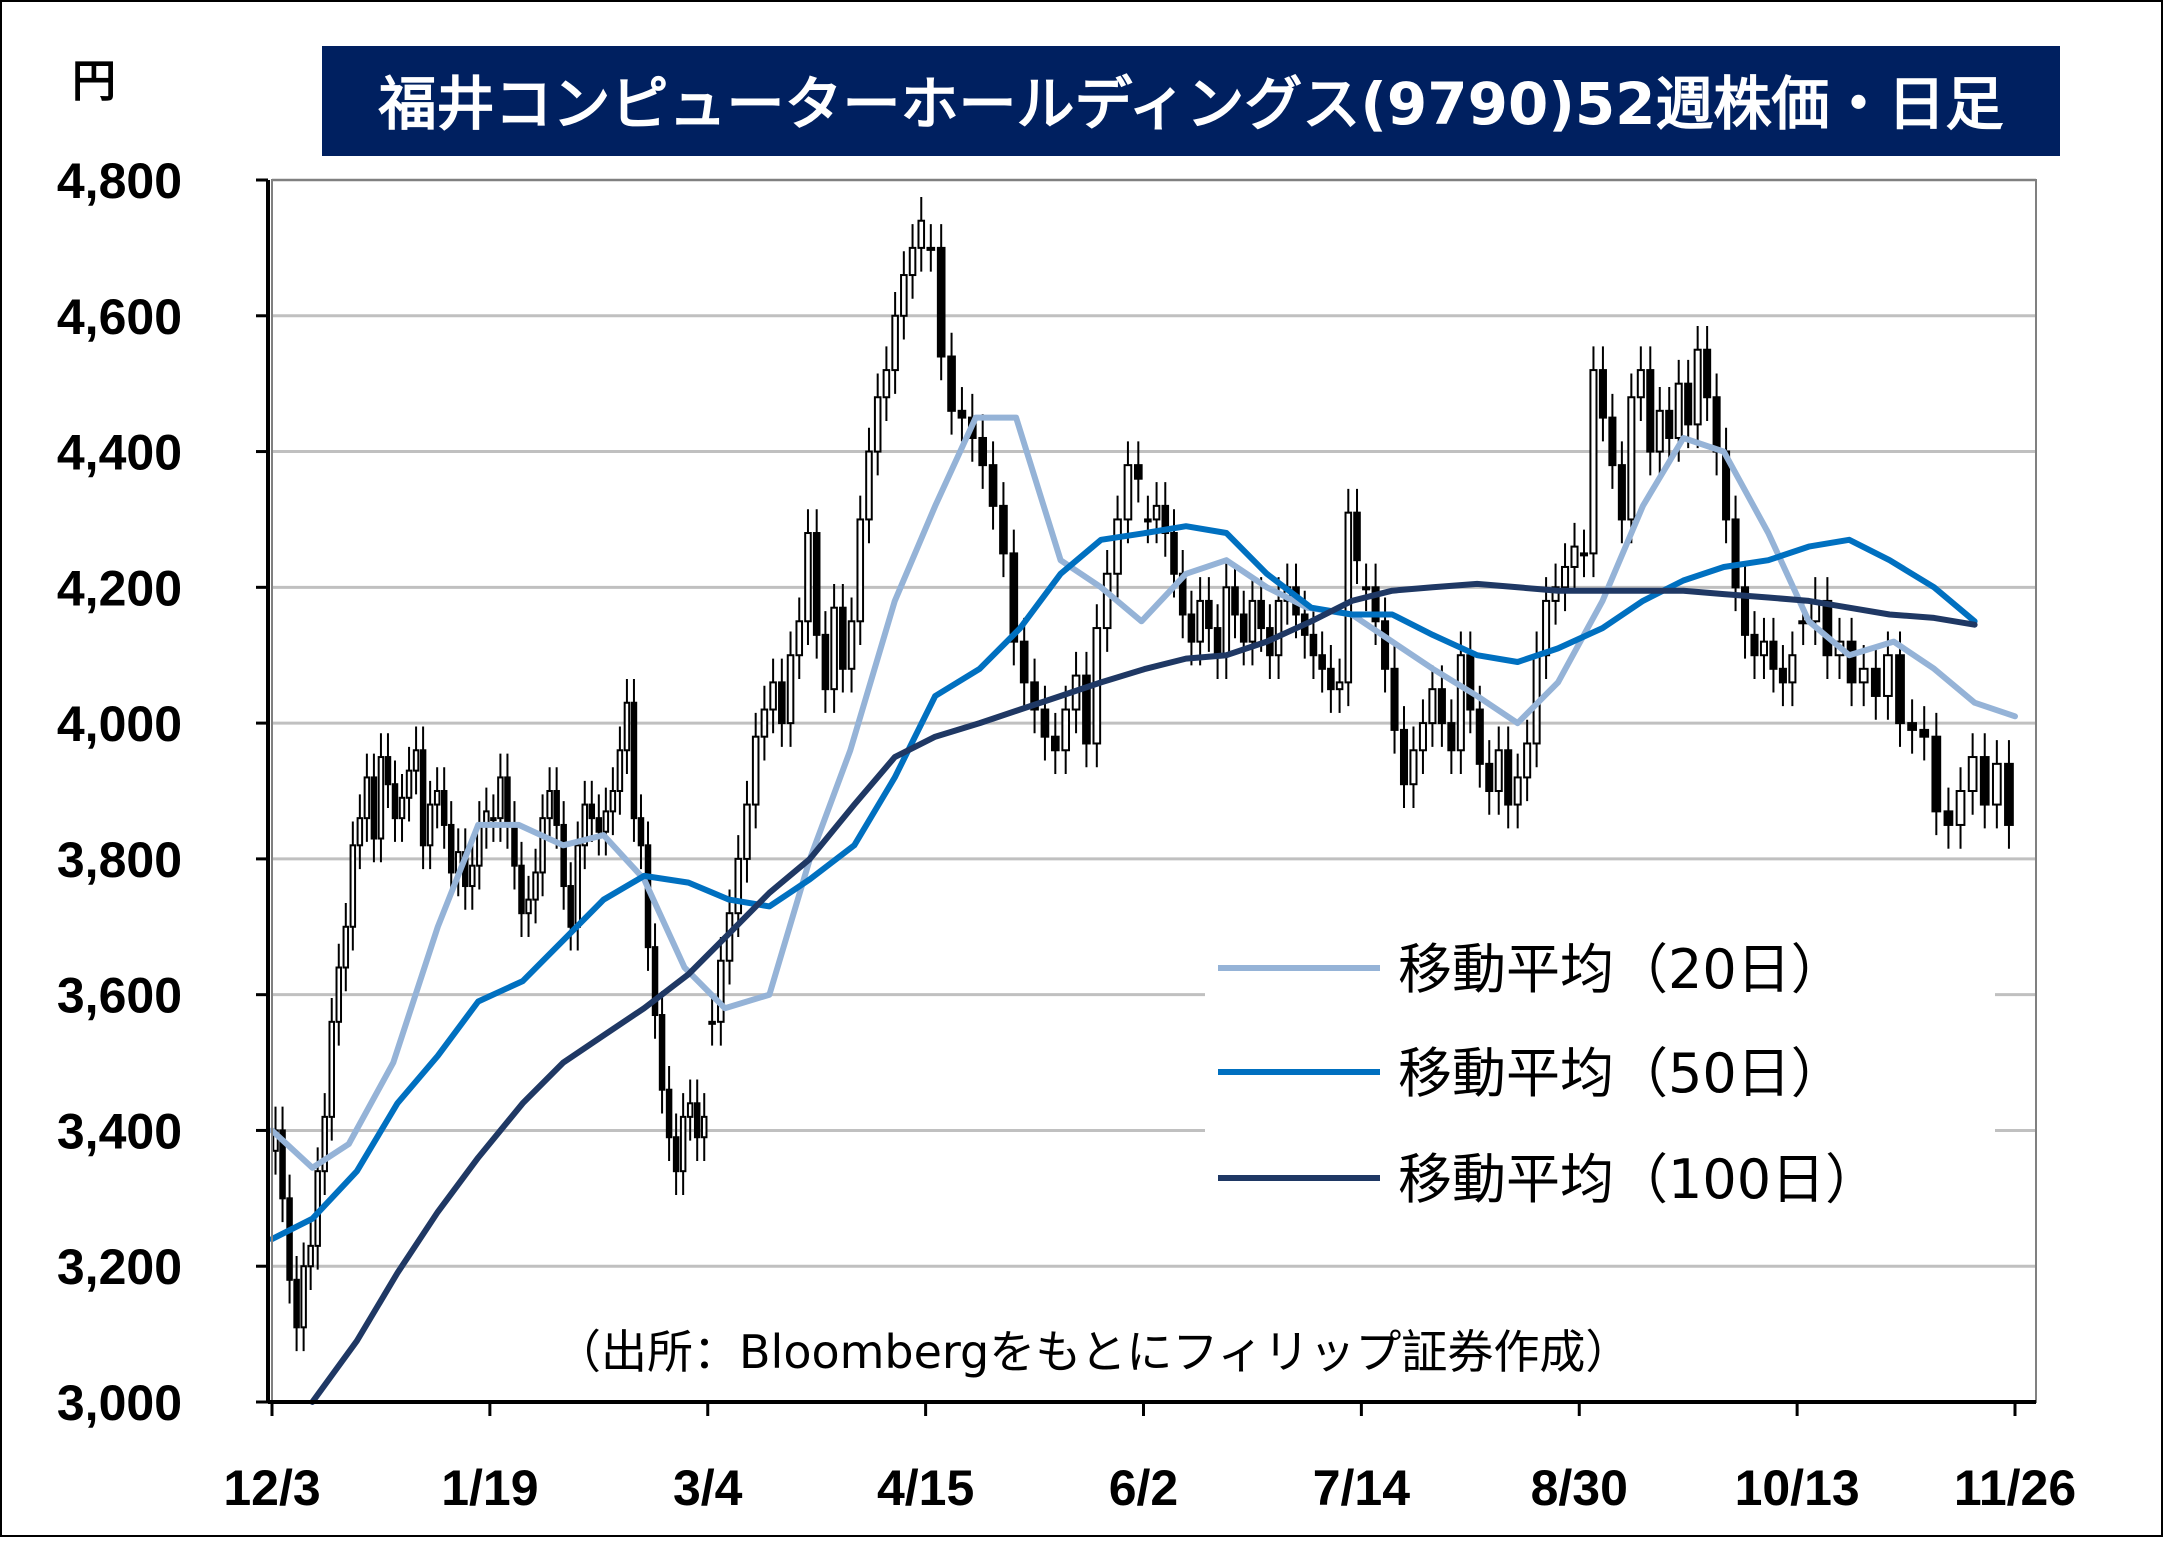 The width and height of the screenshot is (2167, 1541). What do you see at coordinates (119, 588) in the screenshot?
I see `y-tick-label: 4,200` at bounding box center [119, 588].